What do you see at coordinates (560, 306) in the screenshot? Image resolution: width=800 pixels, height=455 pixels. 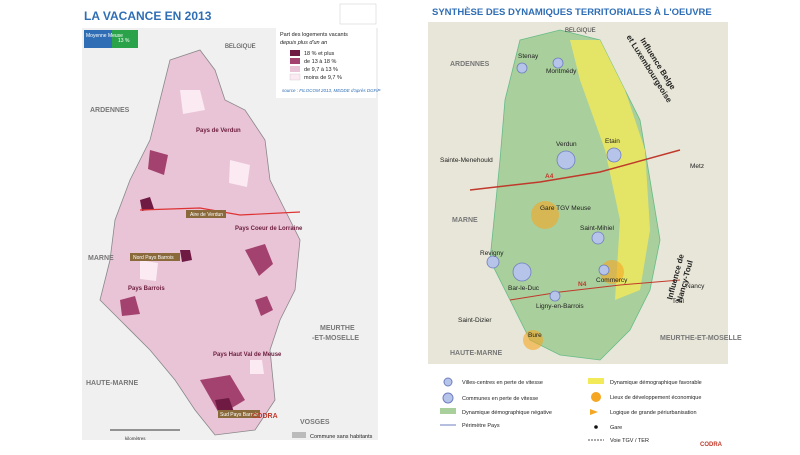 I see `city: Ligny-en-Barrois` at bounding box center [560, 306].